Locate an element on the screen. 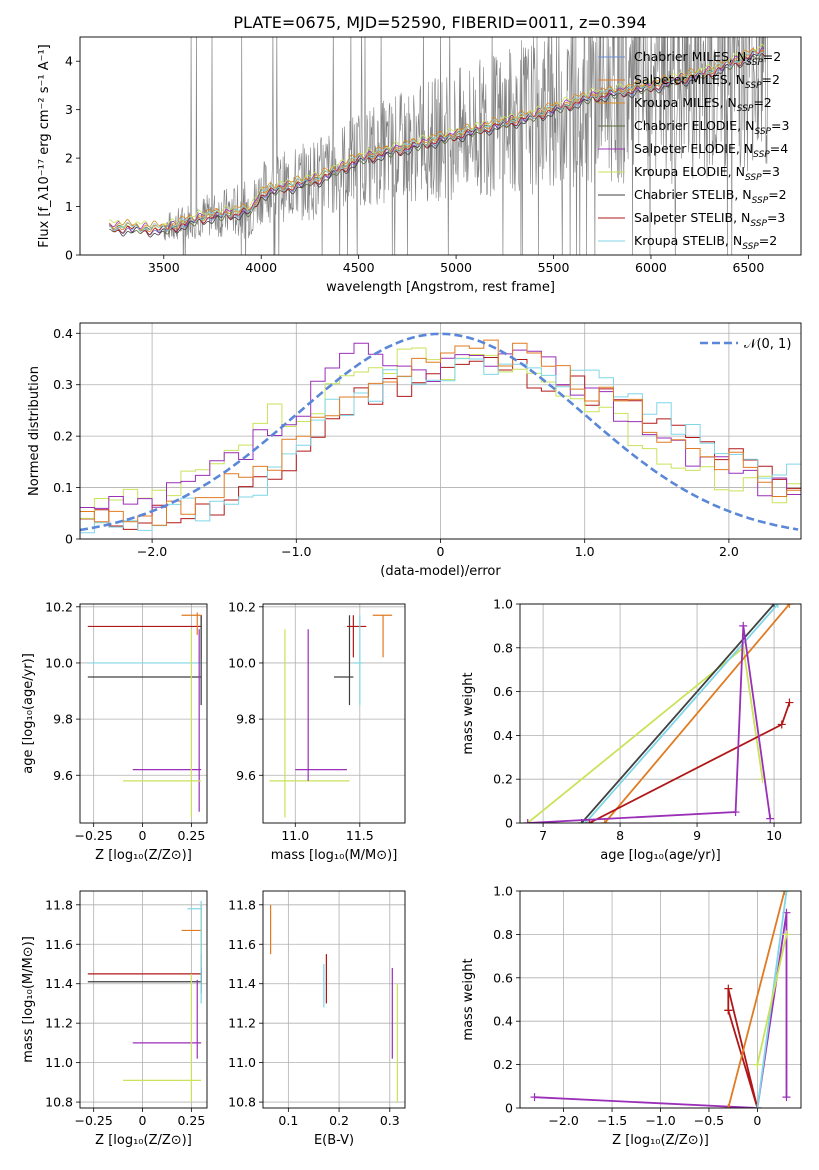 The height and width of the screenshot is (1170, 819). legend-label: Kroupa ELODIE, NSSP=3 is located at coordinates (707, 173).